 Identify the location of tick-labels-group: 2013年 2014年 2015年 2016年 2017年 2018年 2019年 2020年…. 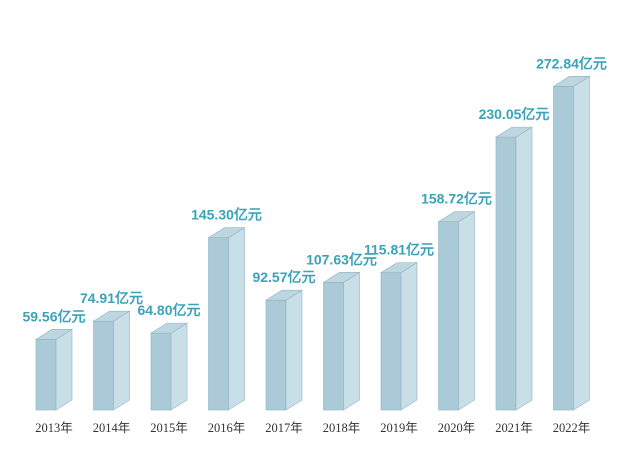
(312, 428).